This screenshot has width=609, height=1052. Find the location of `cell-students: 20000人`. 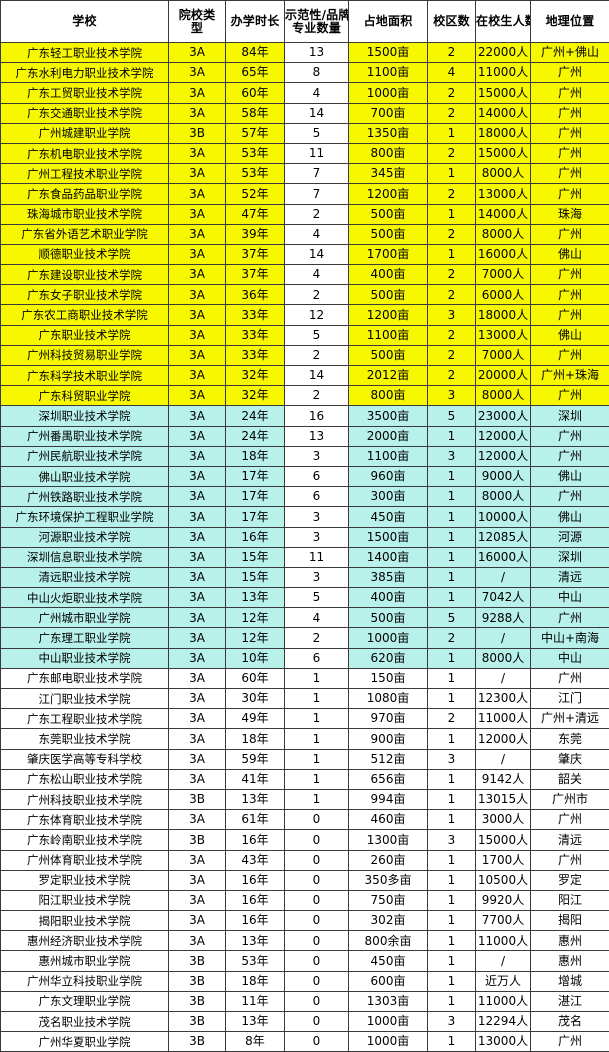

cell-students: 20000人 is located at coordinates (503, 376).